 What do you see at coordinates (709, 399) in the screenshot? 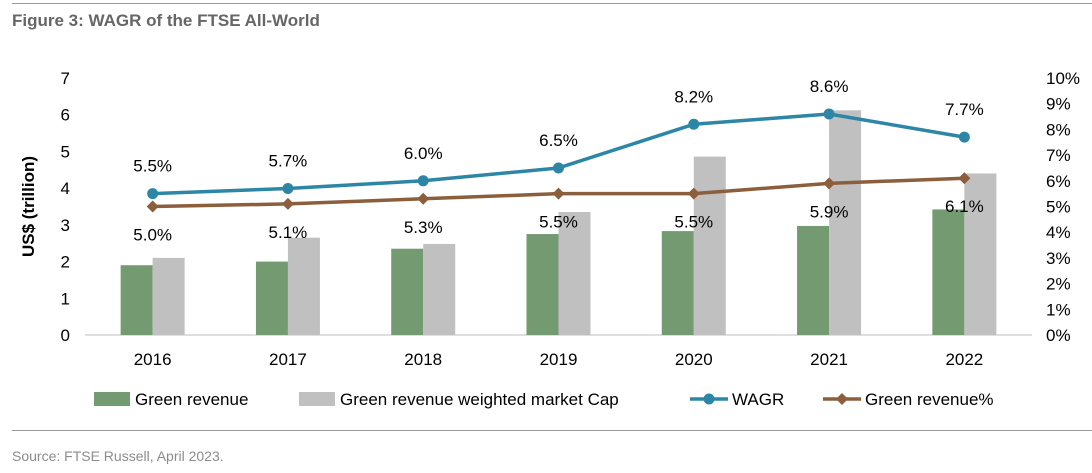
I see `legend-wagr-swatch-marker` at bounding box center [709, 399].